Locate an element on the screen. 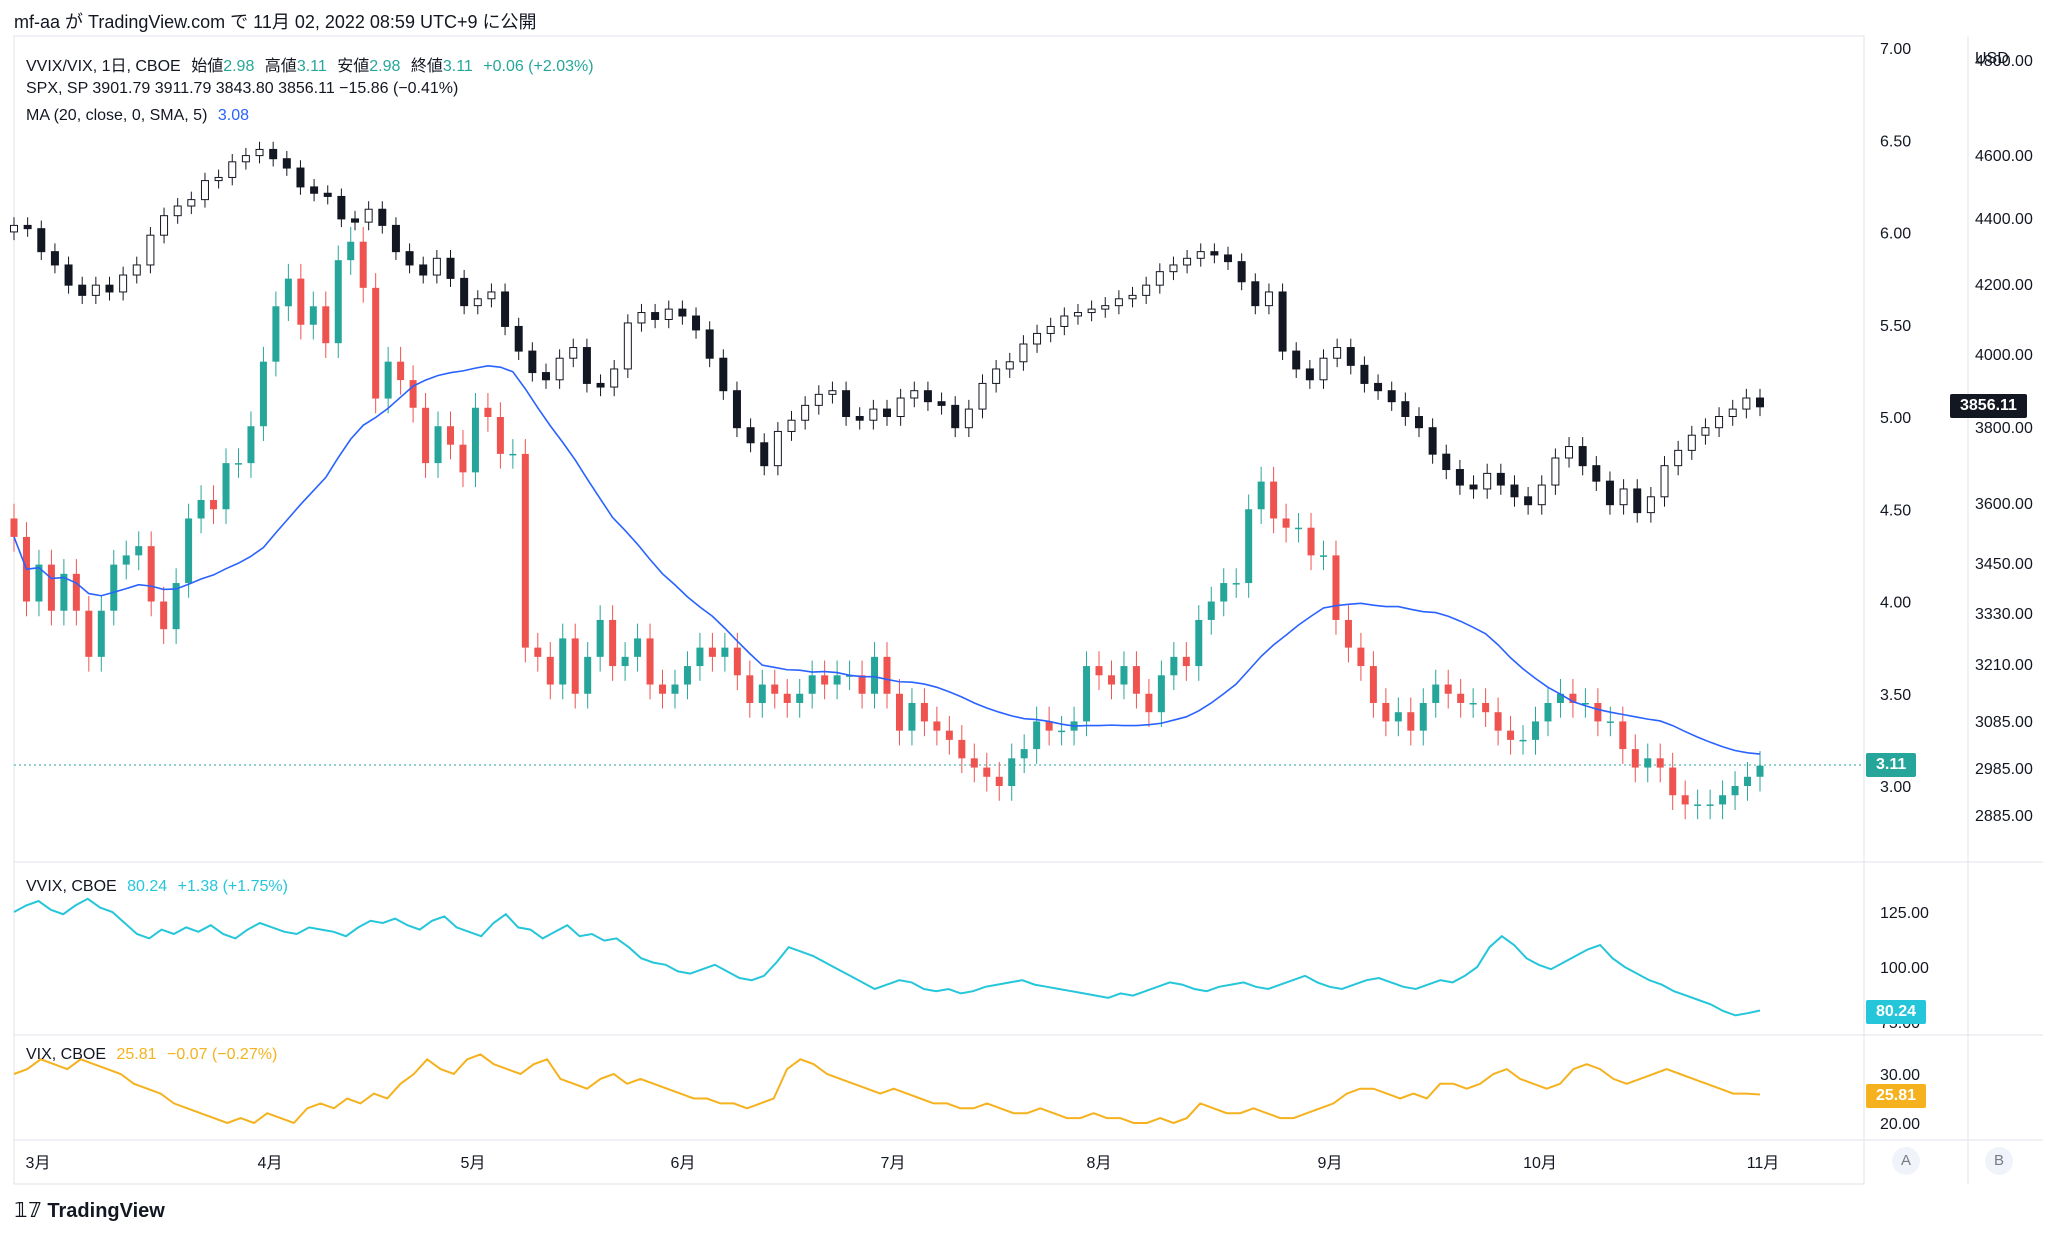 This screenshot has height=1234, width=2057. vvix-line is located at coordinates (887, 957).